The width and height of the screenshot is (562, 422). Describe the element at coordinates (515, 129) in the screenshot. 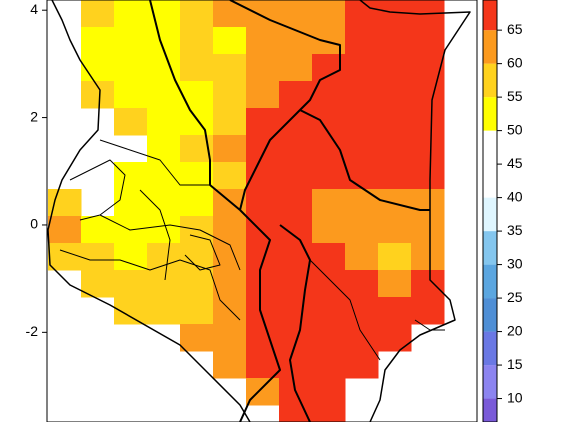

I see `colorbar-tick-label: 50` at that location.